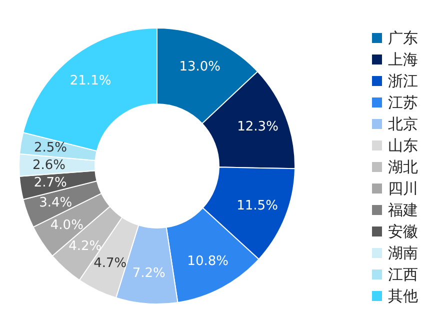  I want to click on data-label: 2.7%, so click(50, 183).